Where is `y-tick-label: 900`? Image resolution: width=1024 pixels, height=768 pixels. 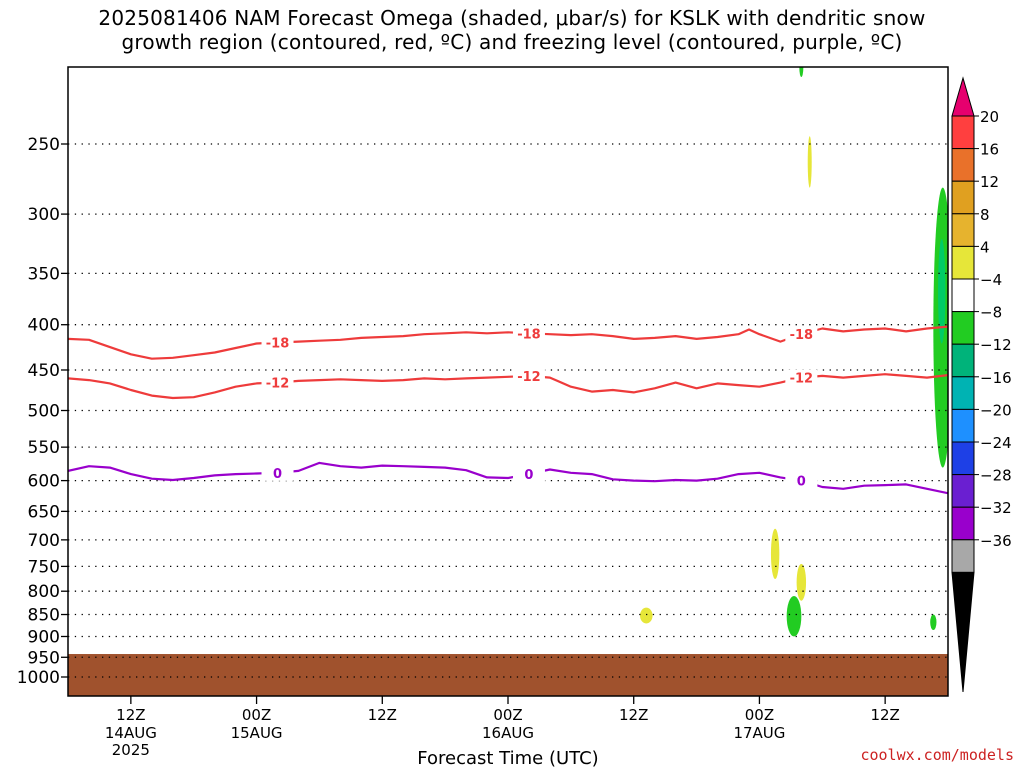
y-tick-label: 900 is located at coordinates (44, 637).